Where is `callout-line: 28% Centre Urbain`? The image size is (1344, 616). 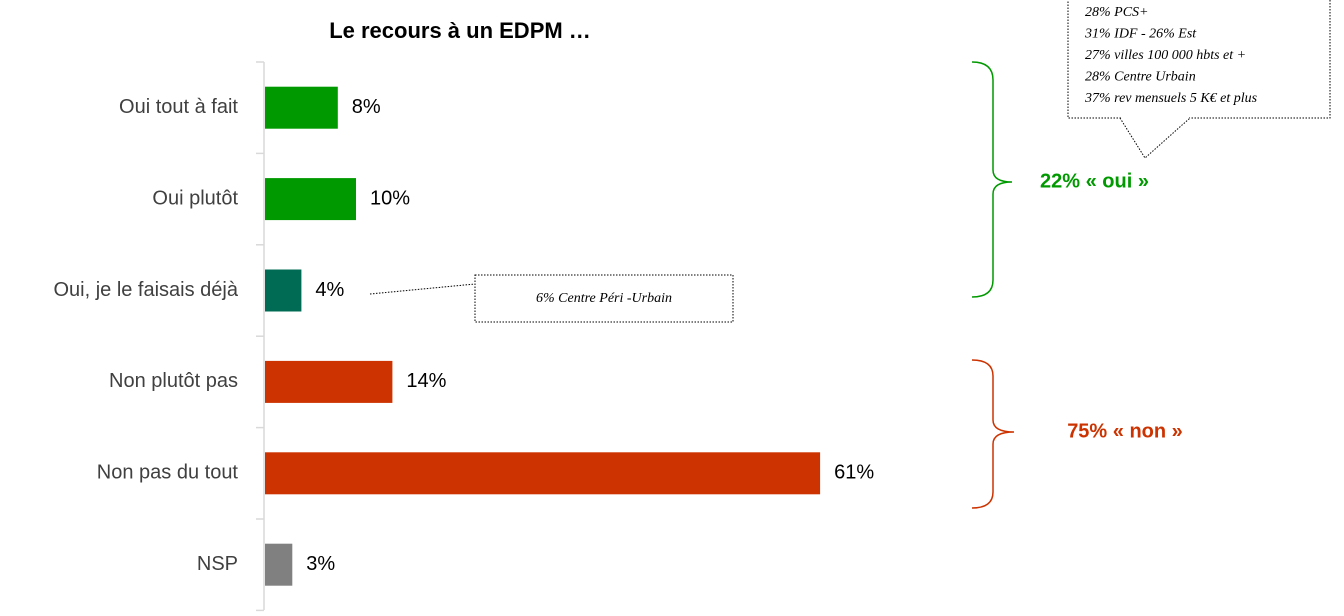 callout-line: 28% Centre Urbain is located at coordinates (1140, 77).